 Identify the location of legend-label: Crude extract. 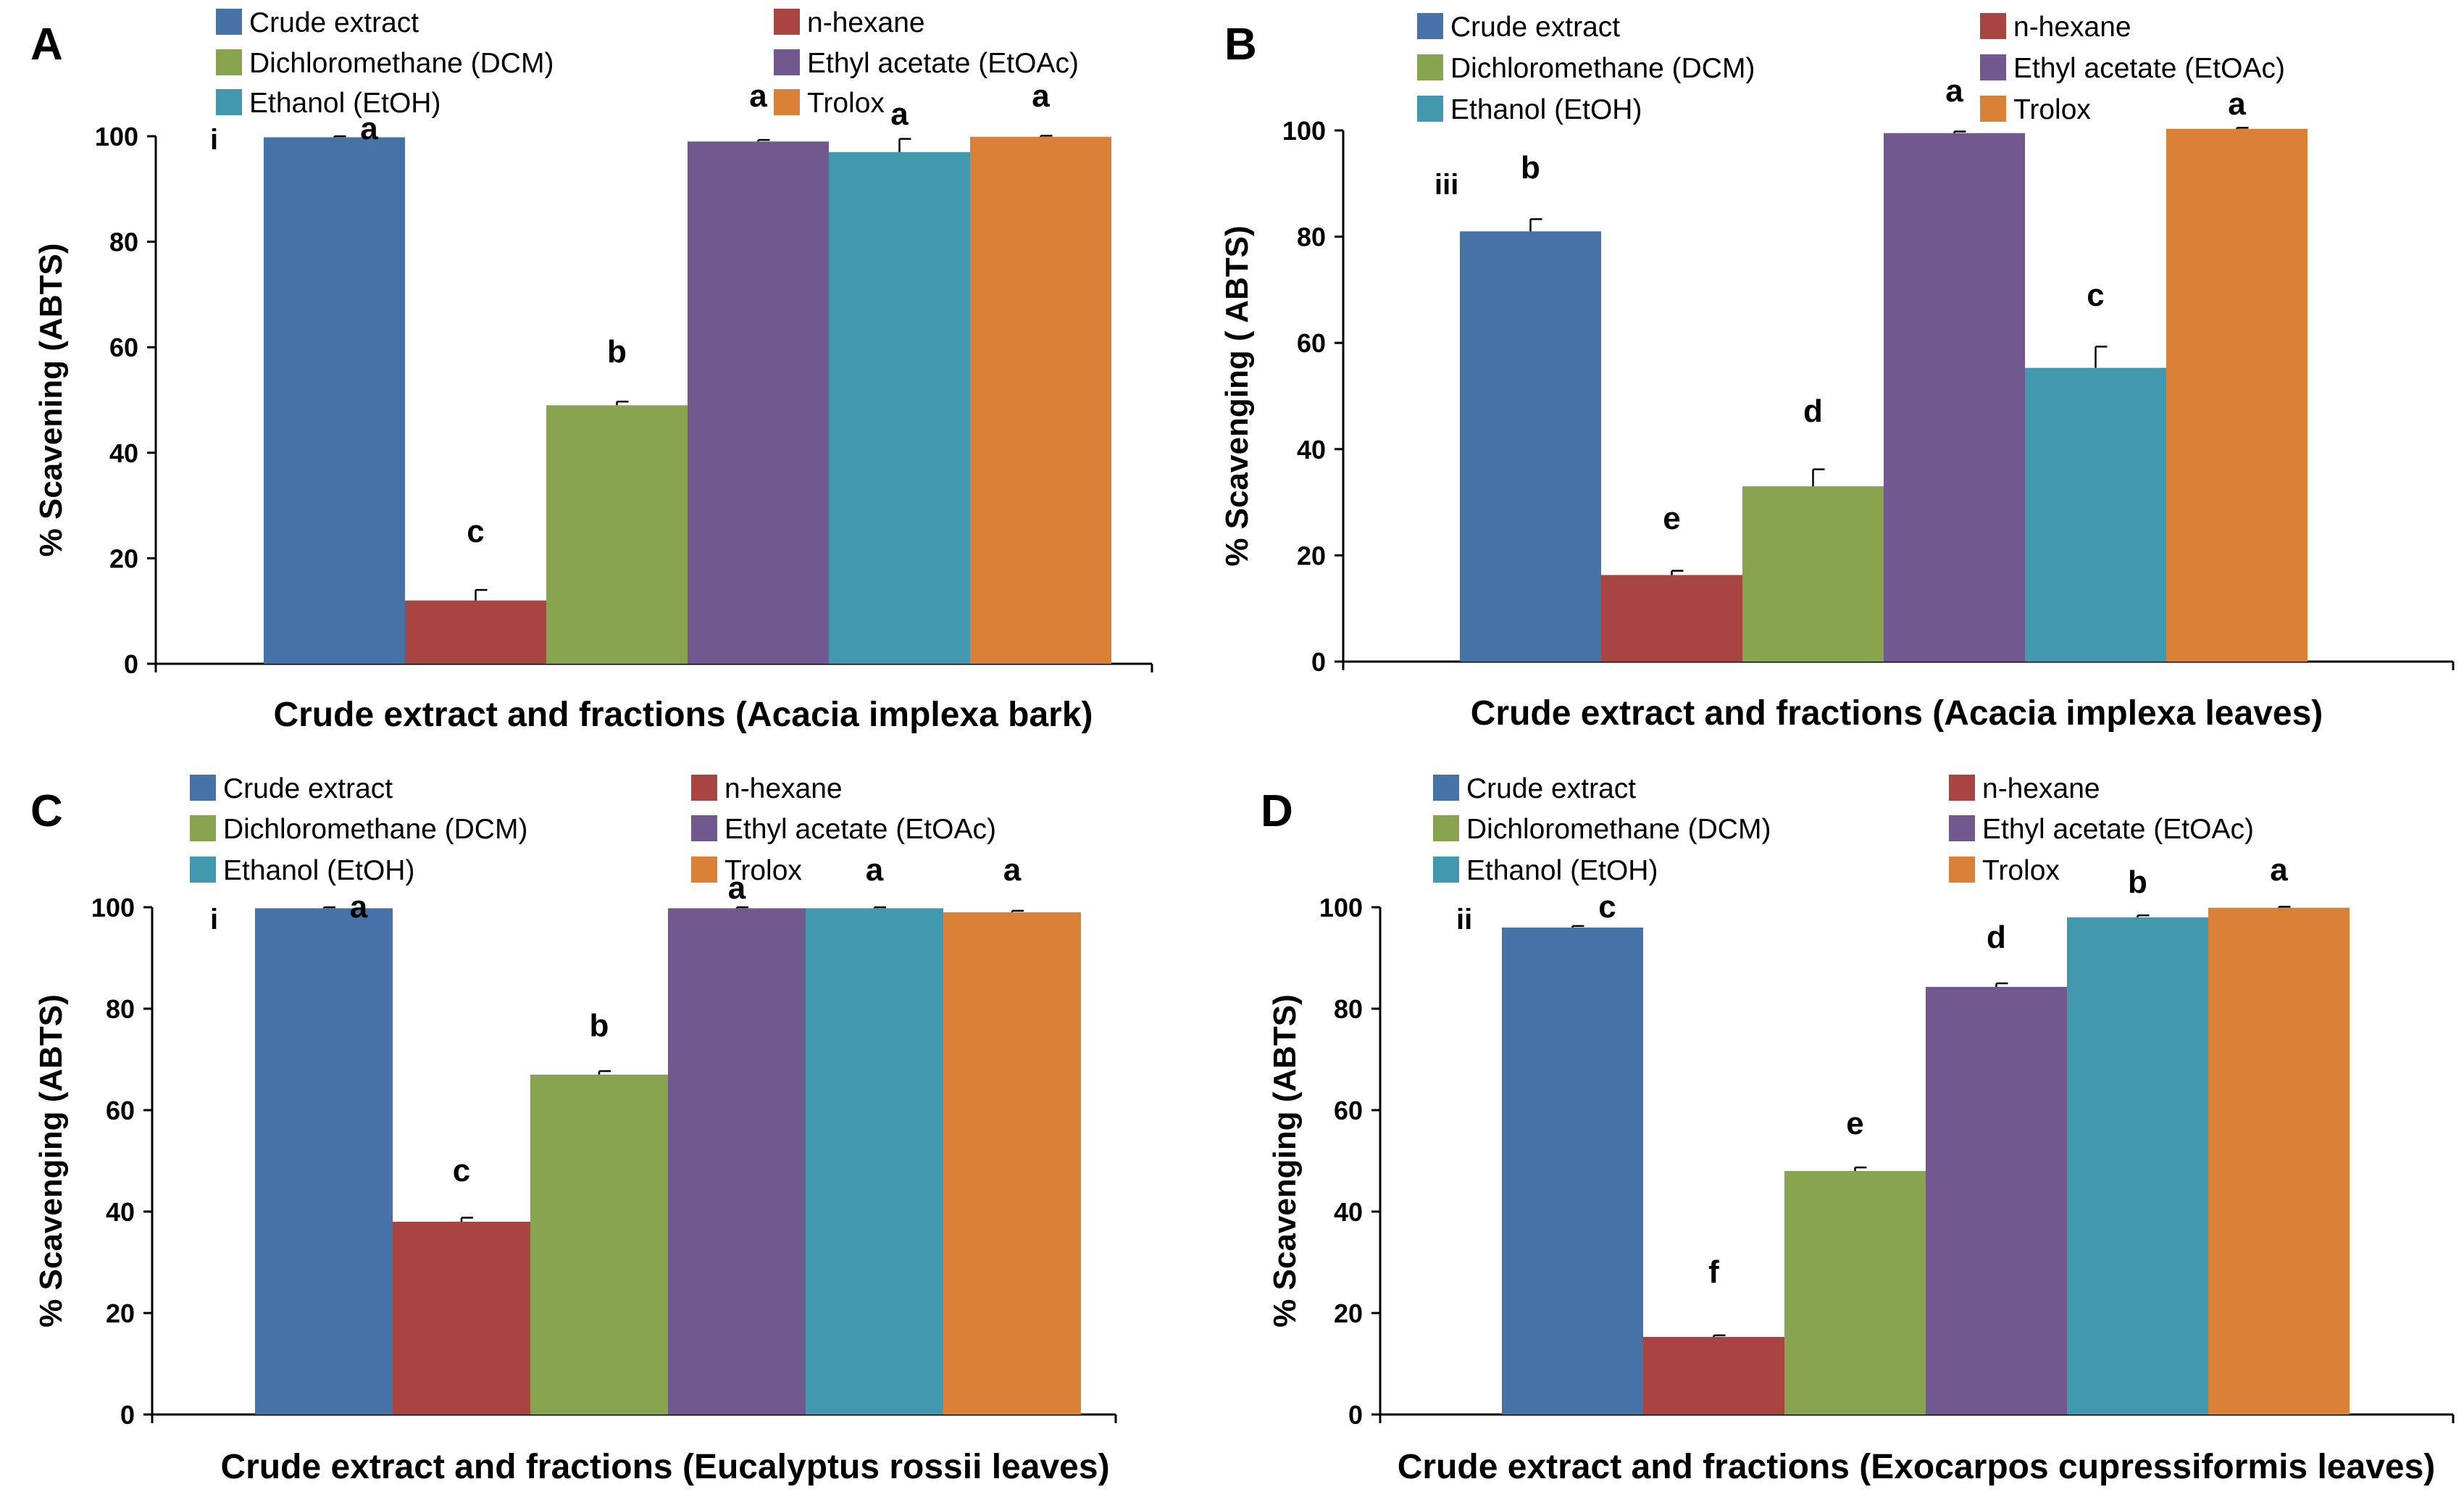
(334, 22).